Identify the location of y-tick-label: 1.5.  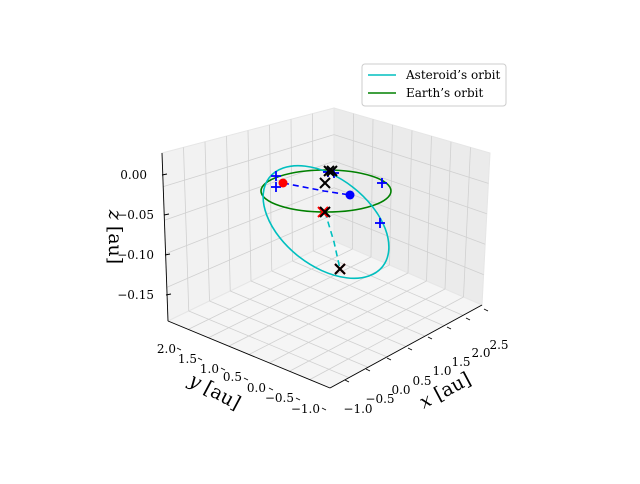
(187, 359).